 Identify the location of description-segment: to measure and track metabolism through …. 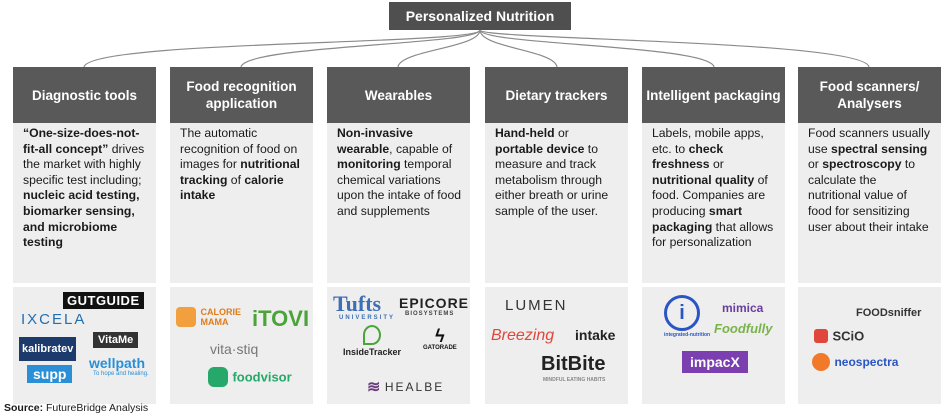
(552, 179).